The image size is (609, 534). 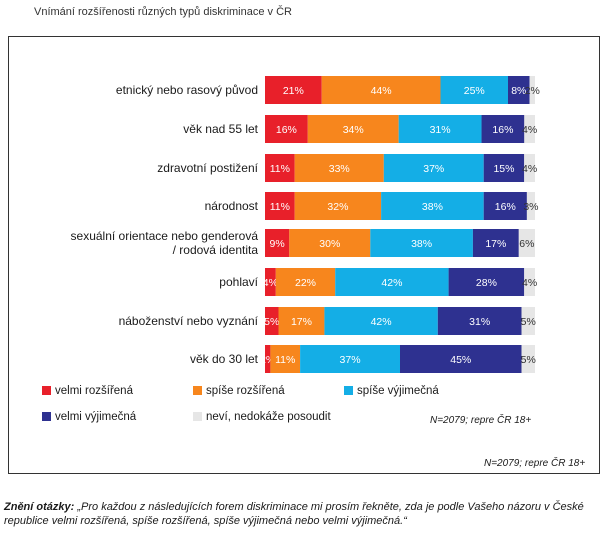 I want to click on sample-note-legend: N=2079; repre ČR 18+, so click(x=481, y=420).